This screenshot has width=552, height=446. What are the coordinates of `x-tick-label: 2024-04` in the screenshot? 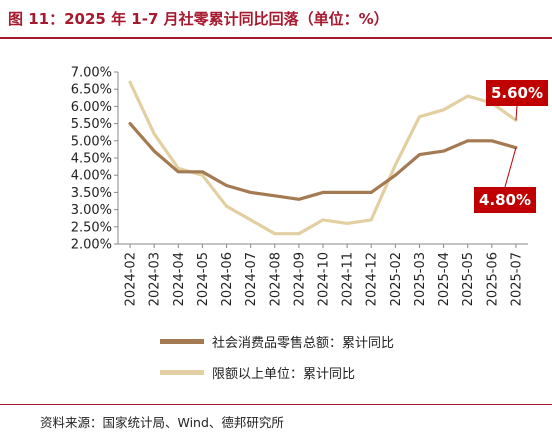 It's located at (179, 279).